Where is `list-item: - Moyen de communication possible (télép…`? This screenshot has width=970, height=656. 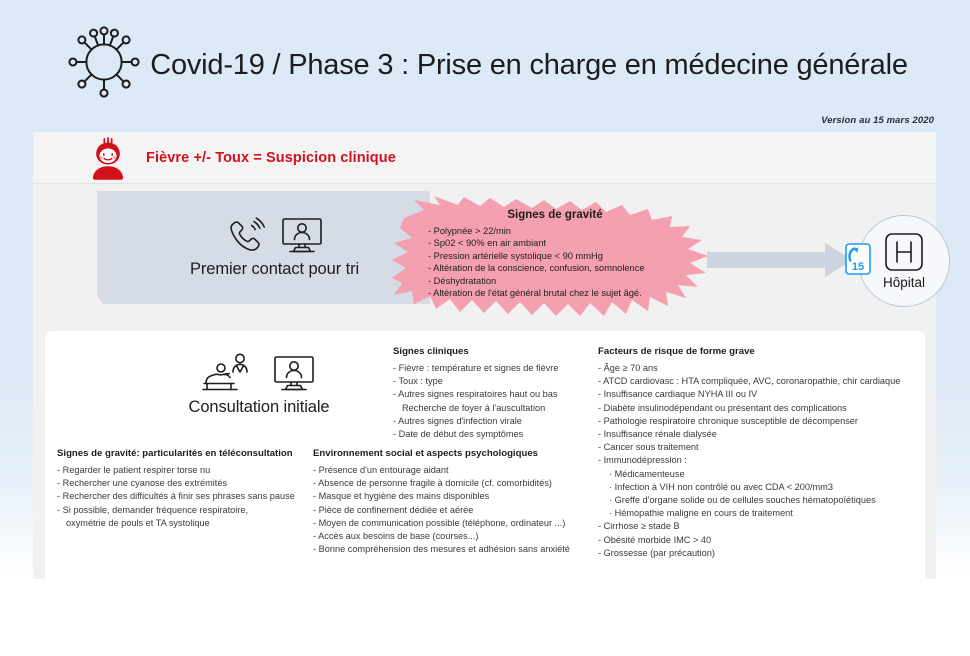 list-item: - Moyen de communication possible (télép… is located at coordinates (439, 522).